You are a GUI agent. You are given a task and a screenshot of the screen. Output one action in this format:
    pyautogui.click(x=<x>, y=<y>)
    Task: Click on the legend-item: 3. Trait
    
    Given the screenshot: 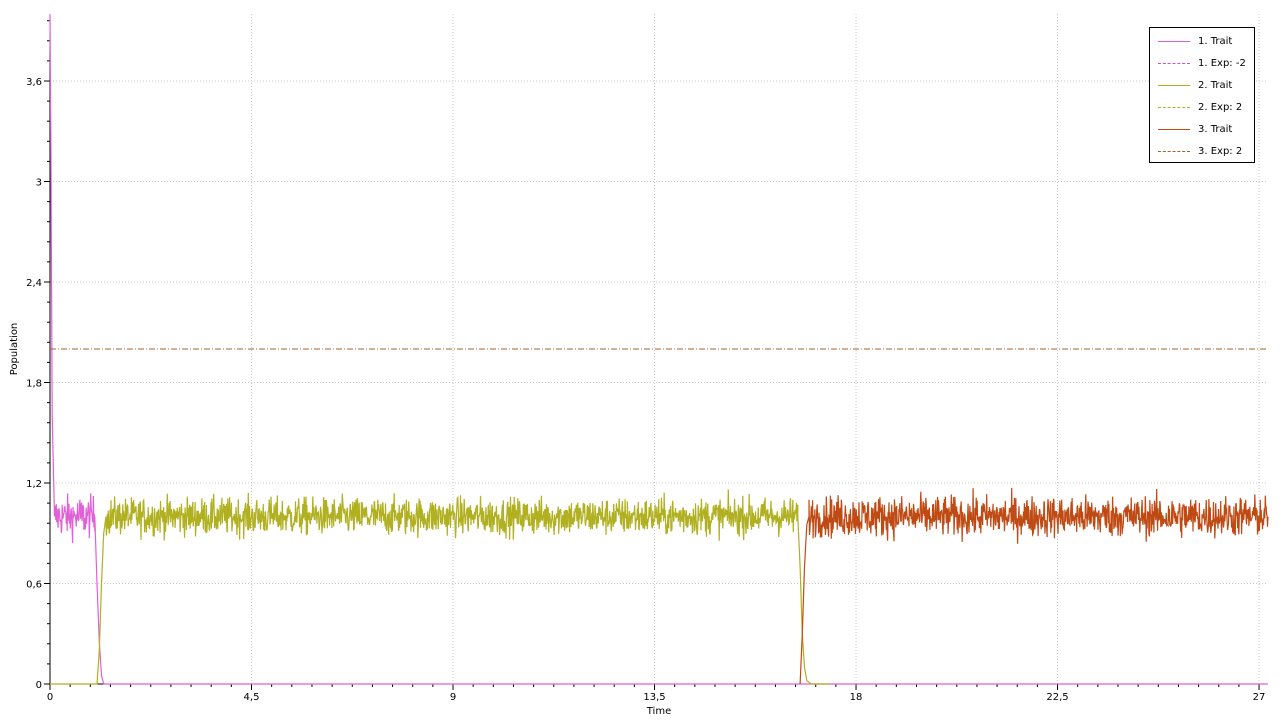 What is the action you would take?
    pyautogui.click(x=1195, y=129)
    